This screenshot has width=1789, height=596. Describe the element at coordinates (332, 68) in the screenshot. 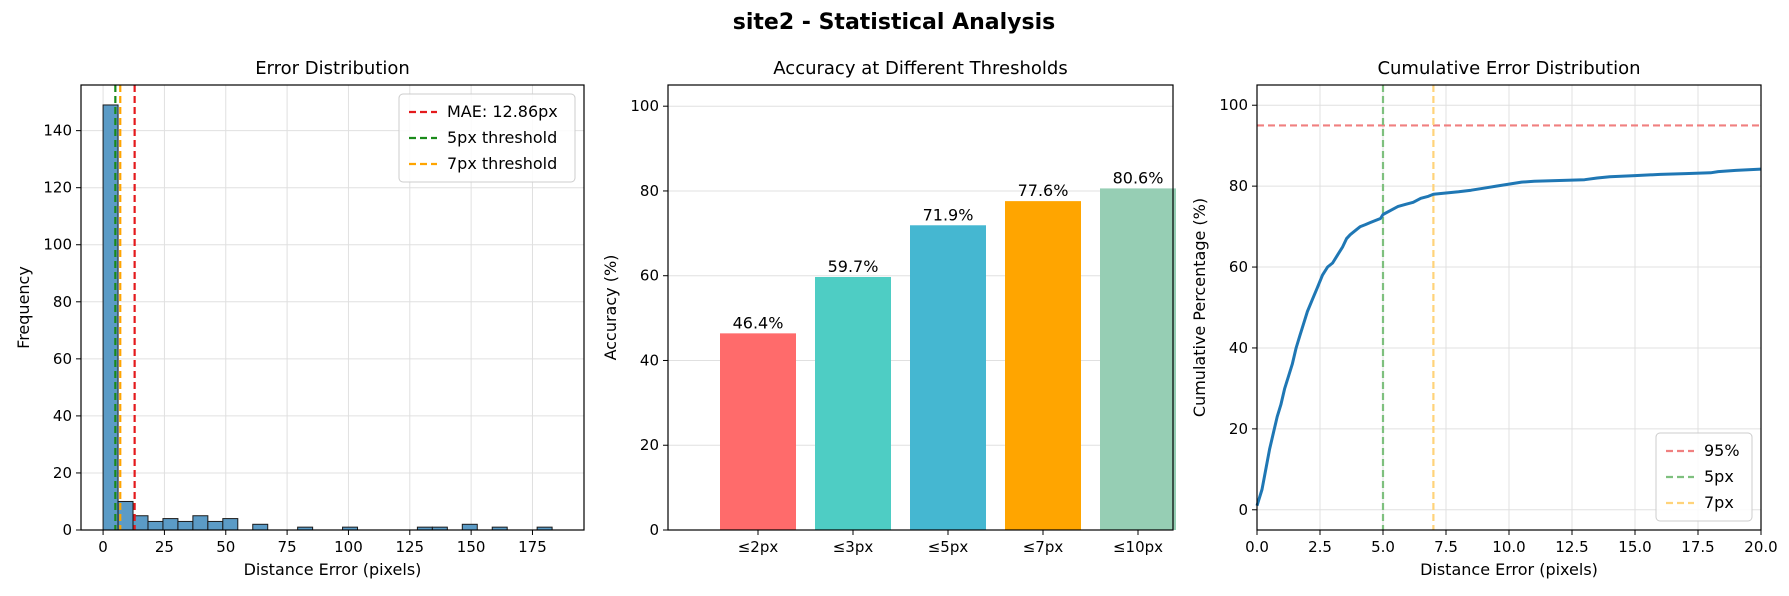

I see `panel-title: Error Distribution` at that location.